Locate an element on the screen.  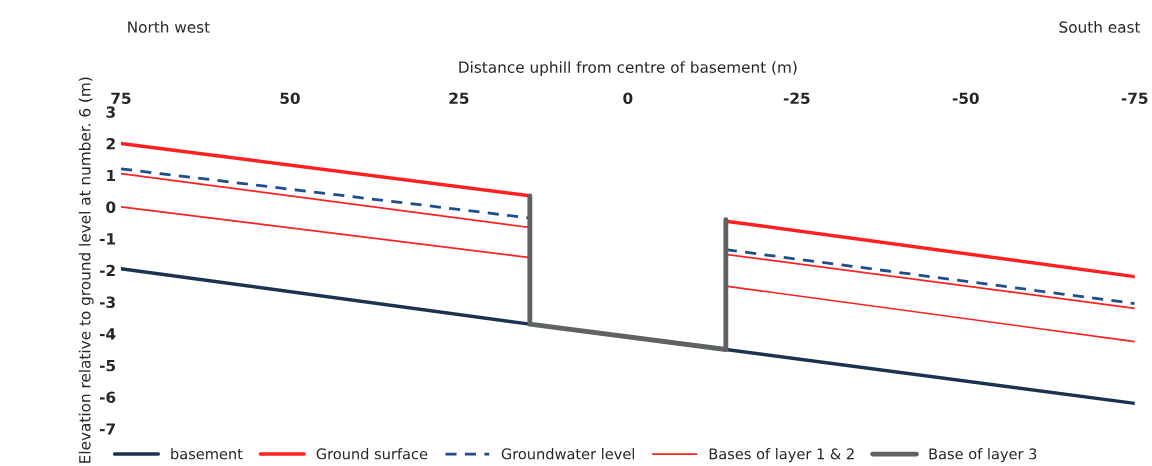
x-tick-label: 0 is located at coordinates (628, 98).